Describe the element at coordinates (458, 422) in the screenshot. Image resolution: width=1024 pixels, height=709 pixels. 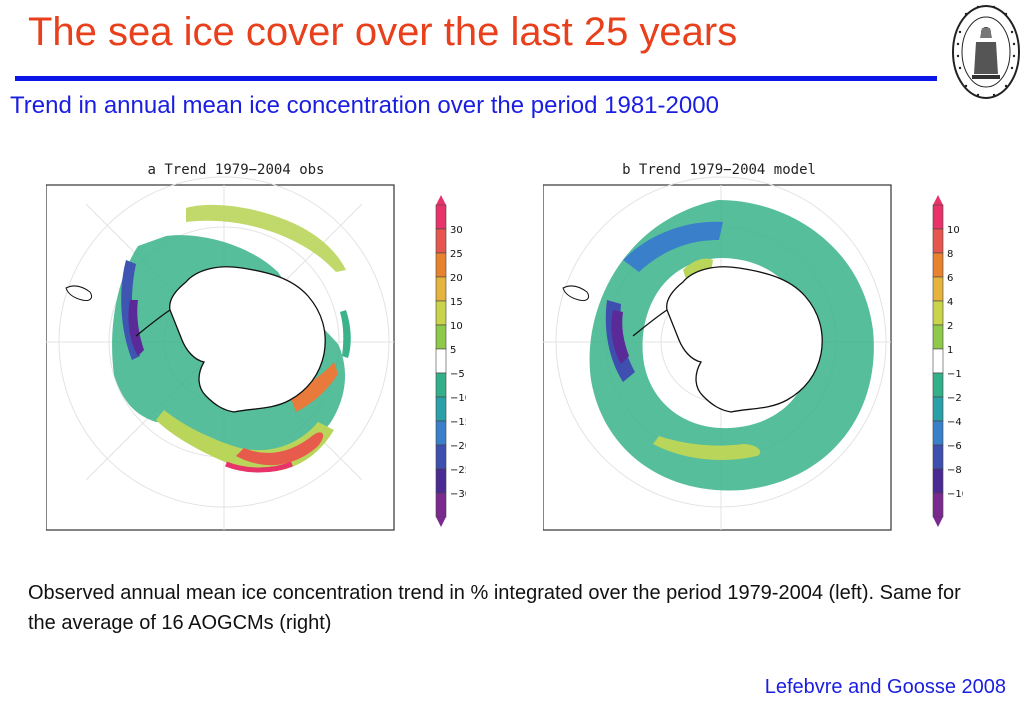
I see `colorbar-tick-label: −15` at that location.